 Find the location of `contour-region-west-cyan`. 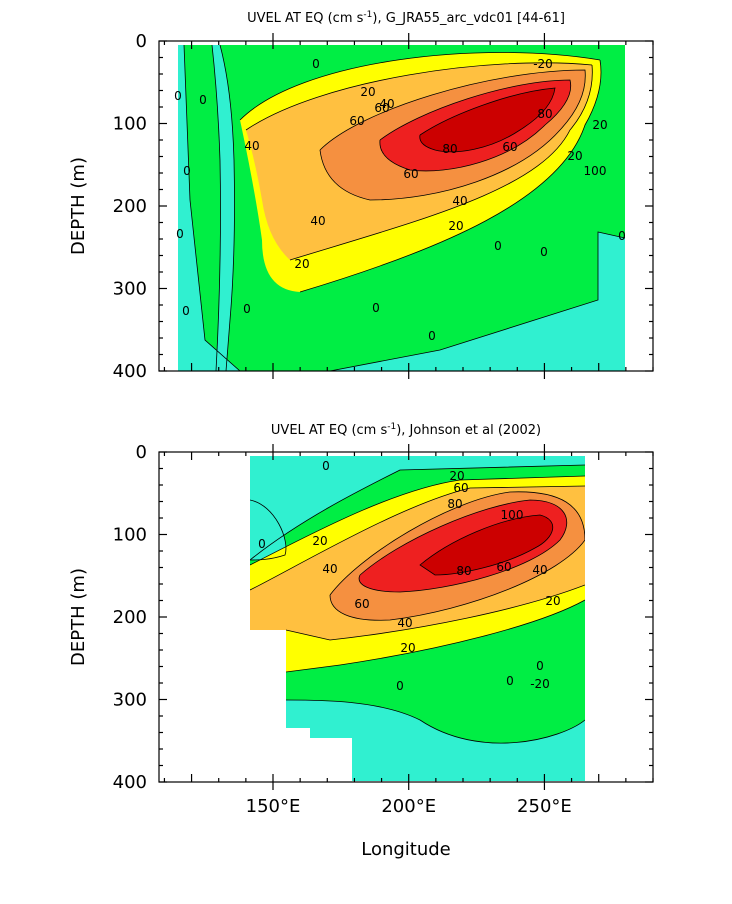

contour-region-west-cyan is located at coordinates (268, 530).